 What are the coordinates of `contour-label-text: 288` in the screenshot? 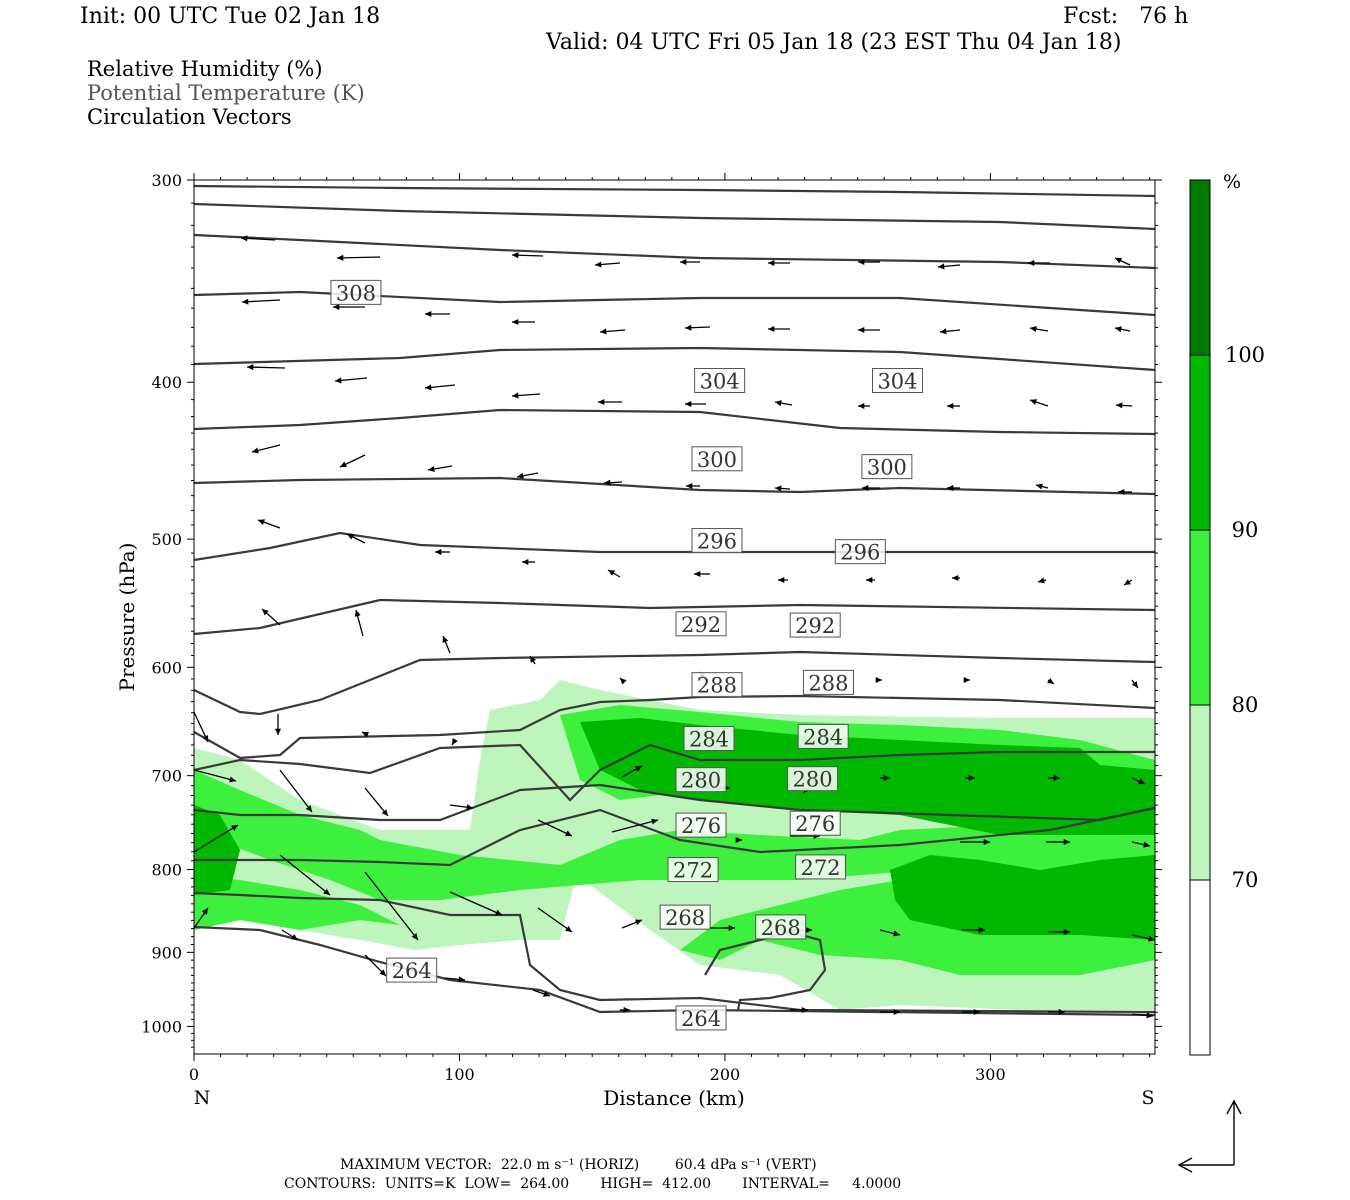 It's located at (717, 686).